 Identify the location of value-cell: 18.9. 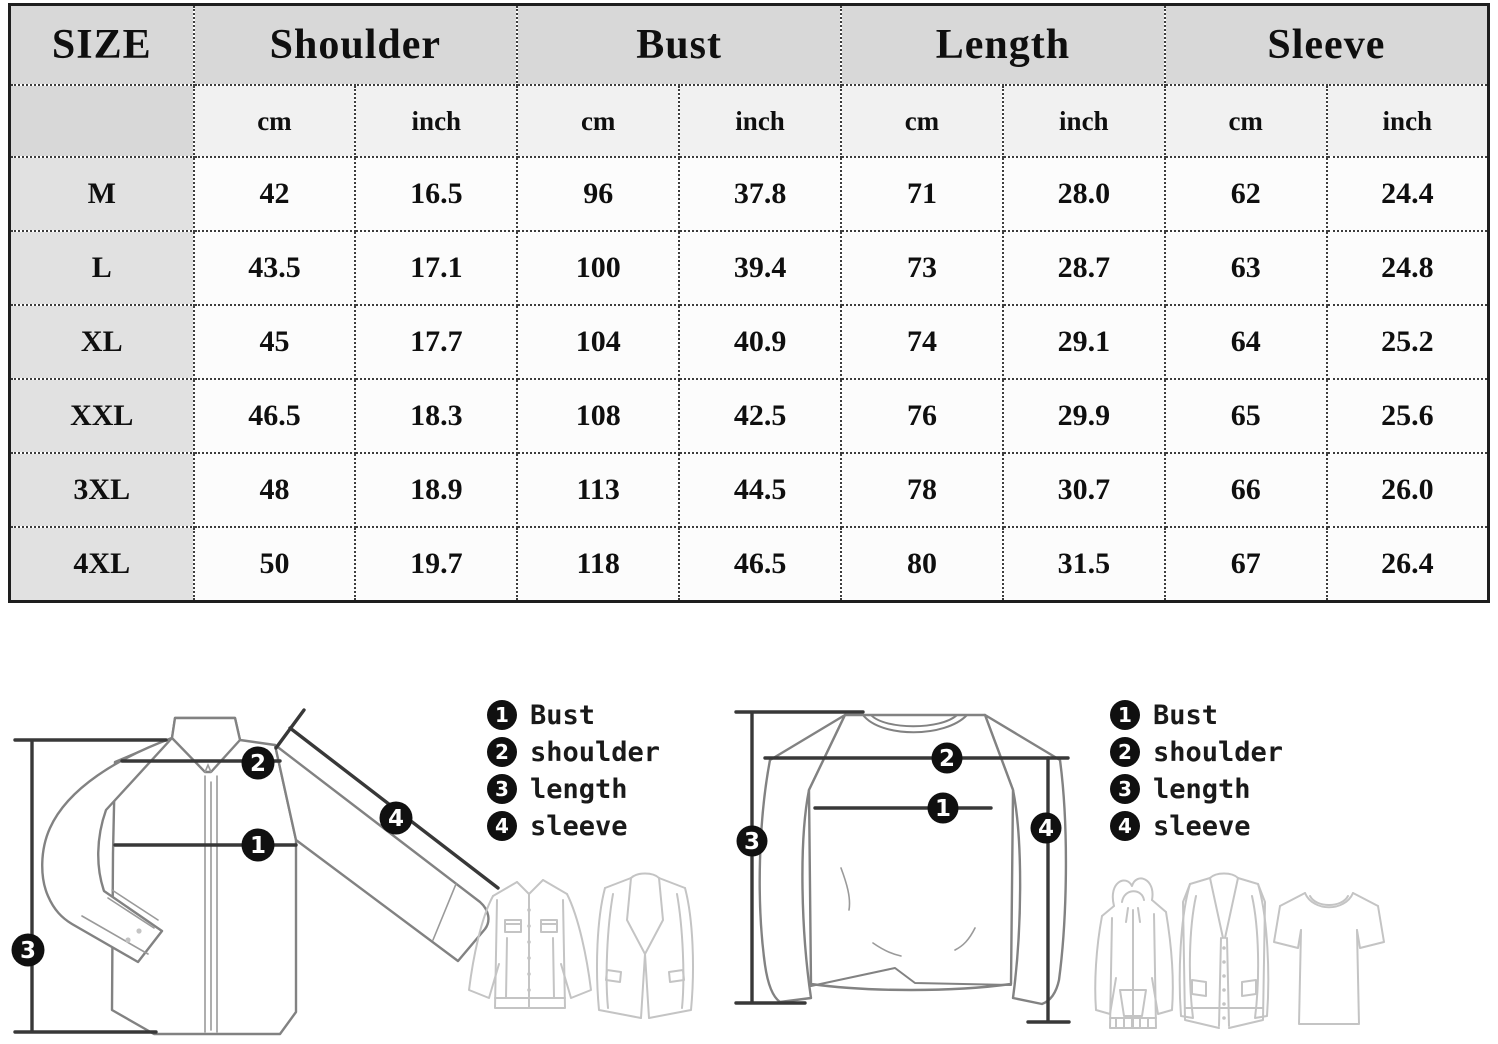
(436, 490).